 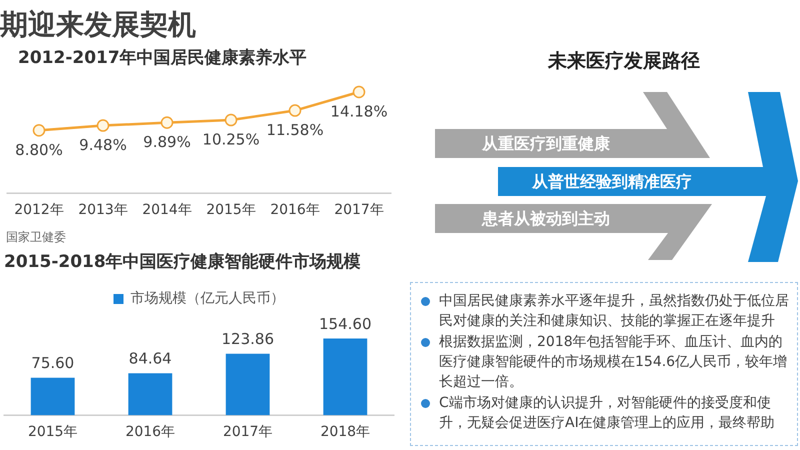 I want to click on data-label: 75.60, so click(x=52, y=363).